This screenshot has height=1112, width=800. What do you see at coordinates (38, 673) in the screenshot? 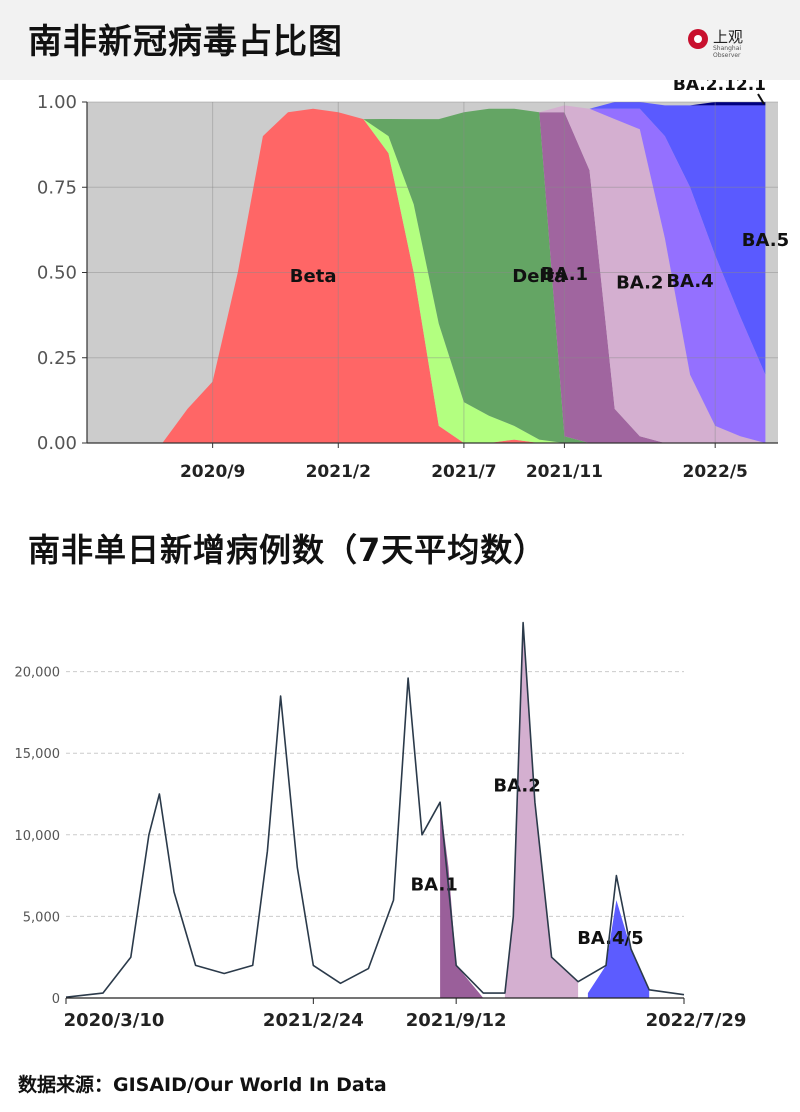
I see `y-tick-label: 20,000` at bounding box center [38, 673].